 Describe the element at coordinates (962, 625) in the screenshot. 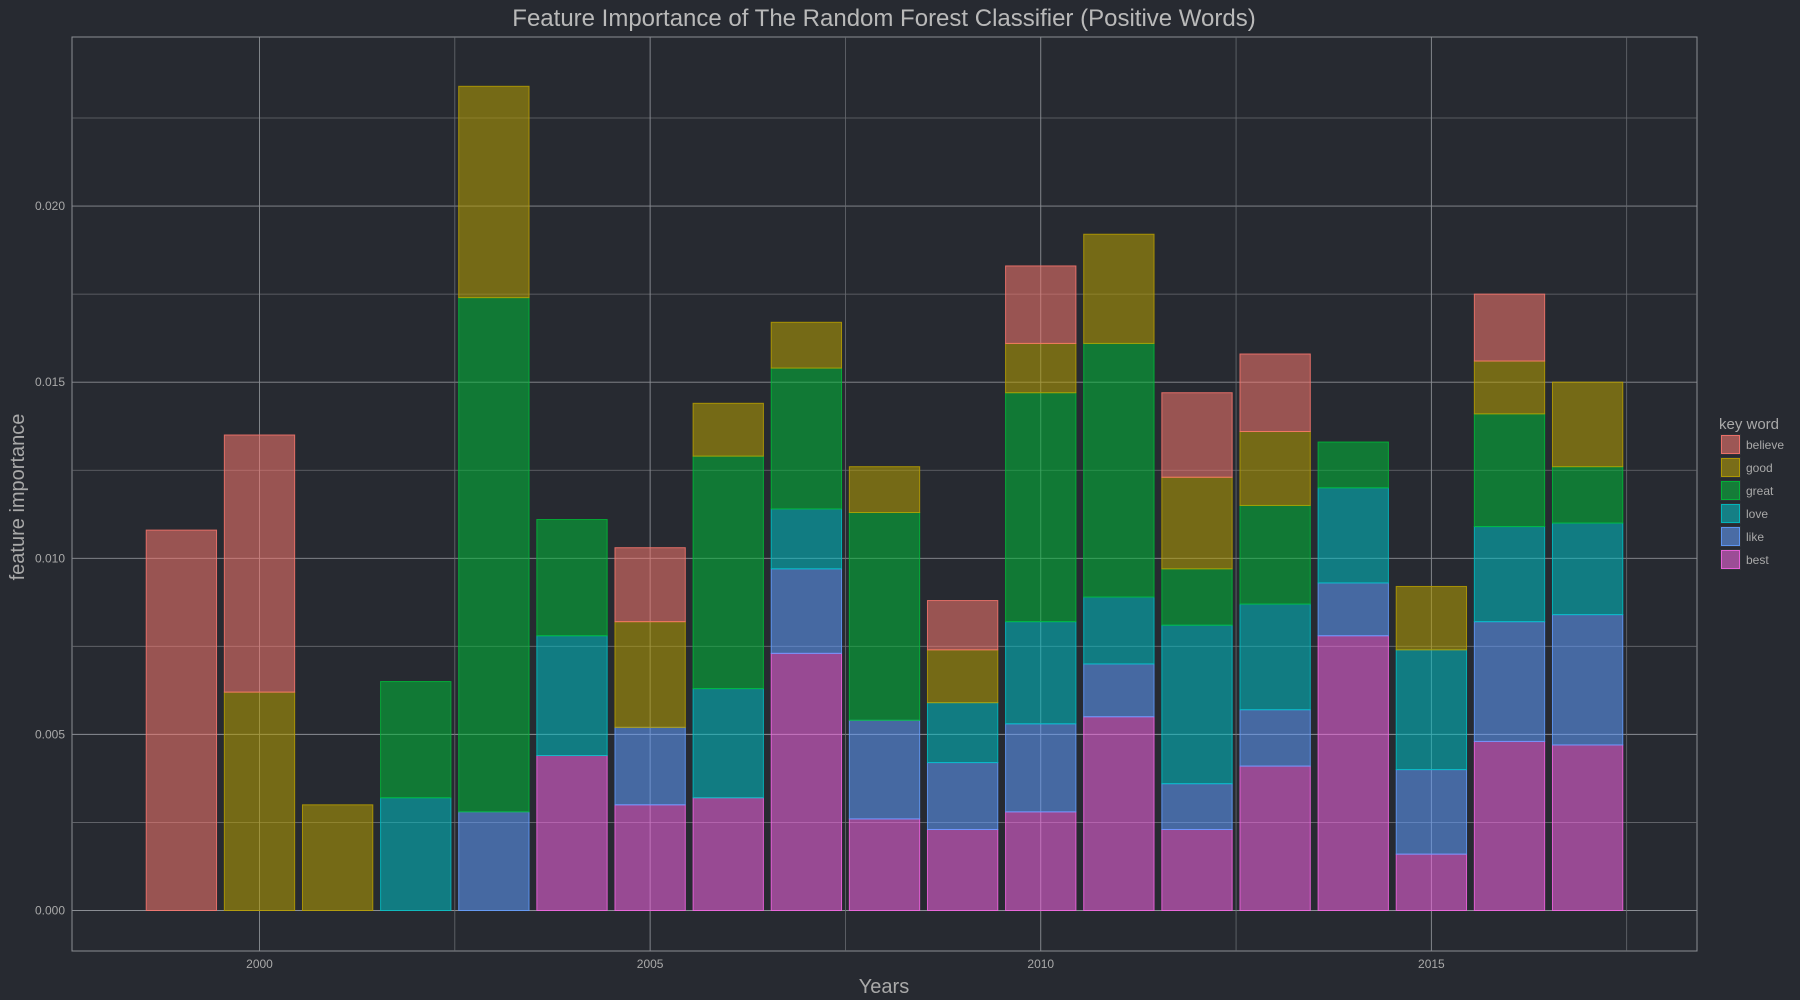

I see `bar-believe-2009` at that location.